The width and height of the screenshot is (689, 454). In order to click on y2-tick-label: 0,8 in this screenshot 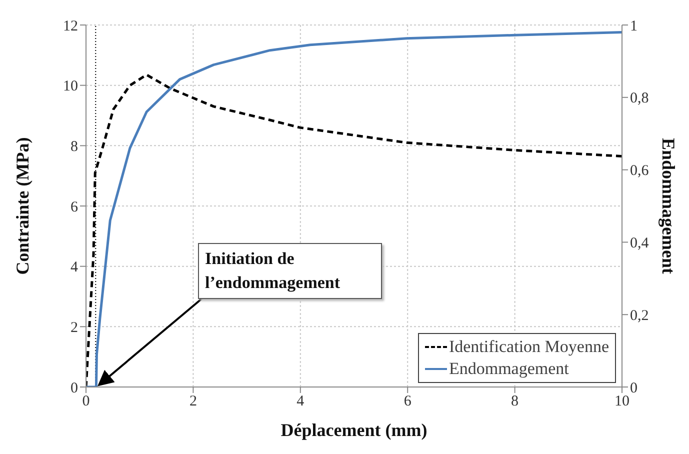, I will do `click(639, 98)`.